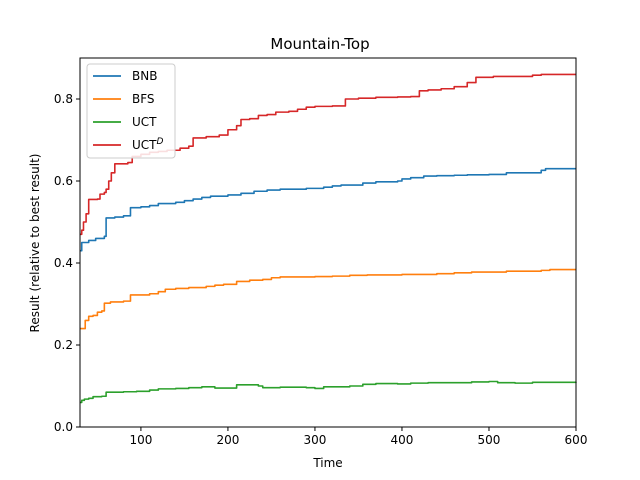 The image size is (640, 480). I want to click on y-axis: 0.0 0.2 0.4 0.6 0.8, so click(67, 263).